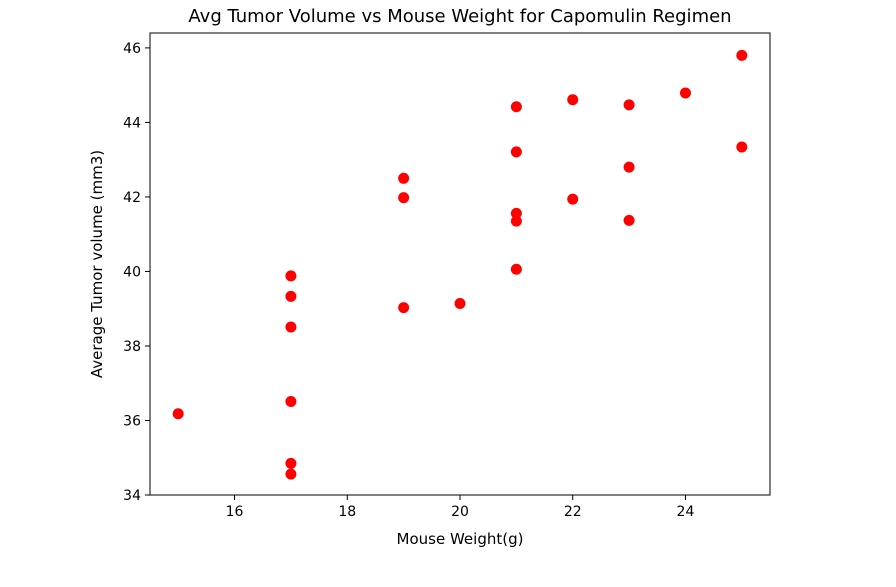 Image resolution: width=896 pixels, height=587 pixels. Describe the element at coordinates (347, 512) in the screenshot. I see `x-tick-label: 18` at that location.